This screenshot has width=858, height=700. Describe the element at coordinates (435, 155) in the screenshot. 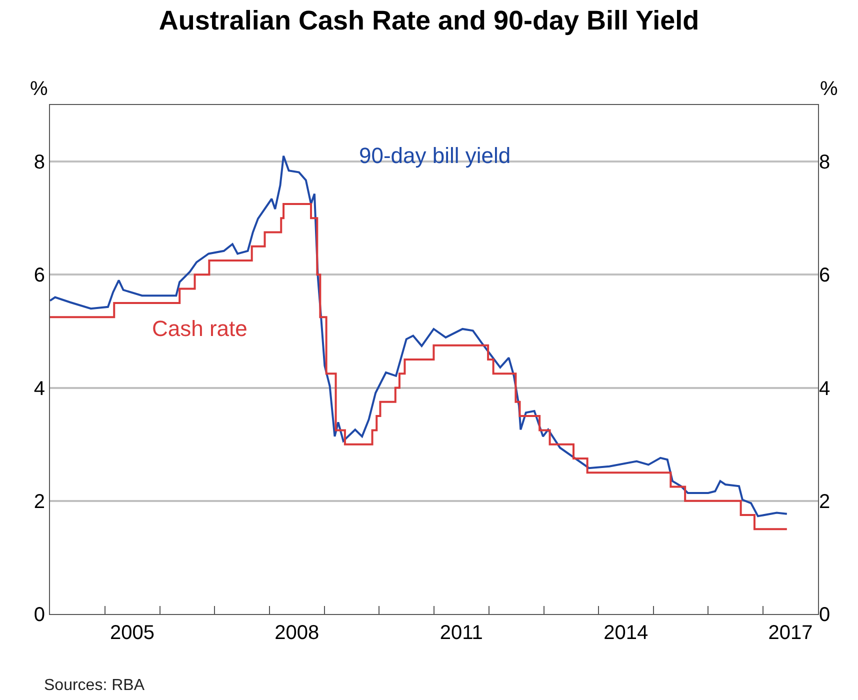

I see `text: 90-day bill yield` at that location.